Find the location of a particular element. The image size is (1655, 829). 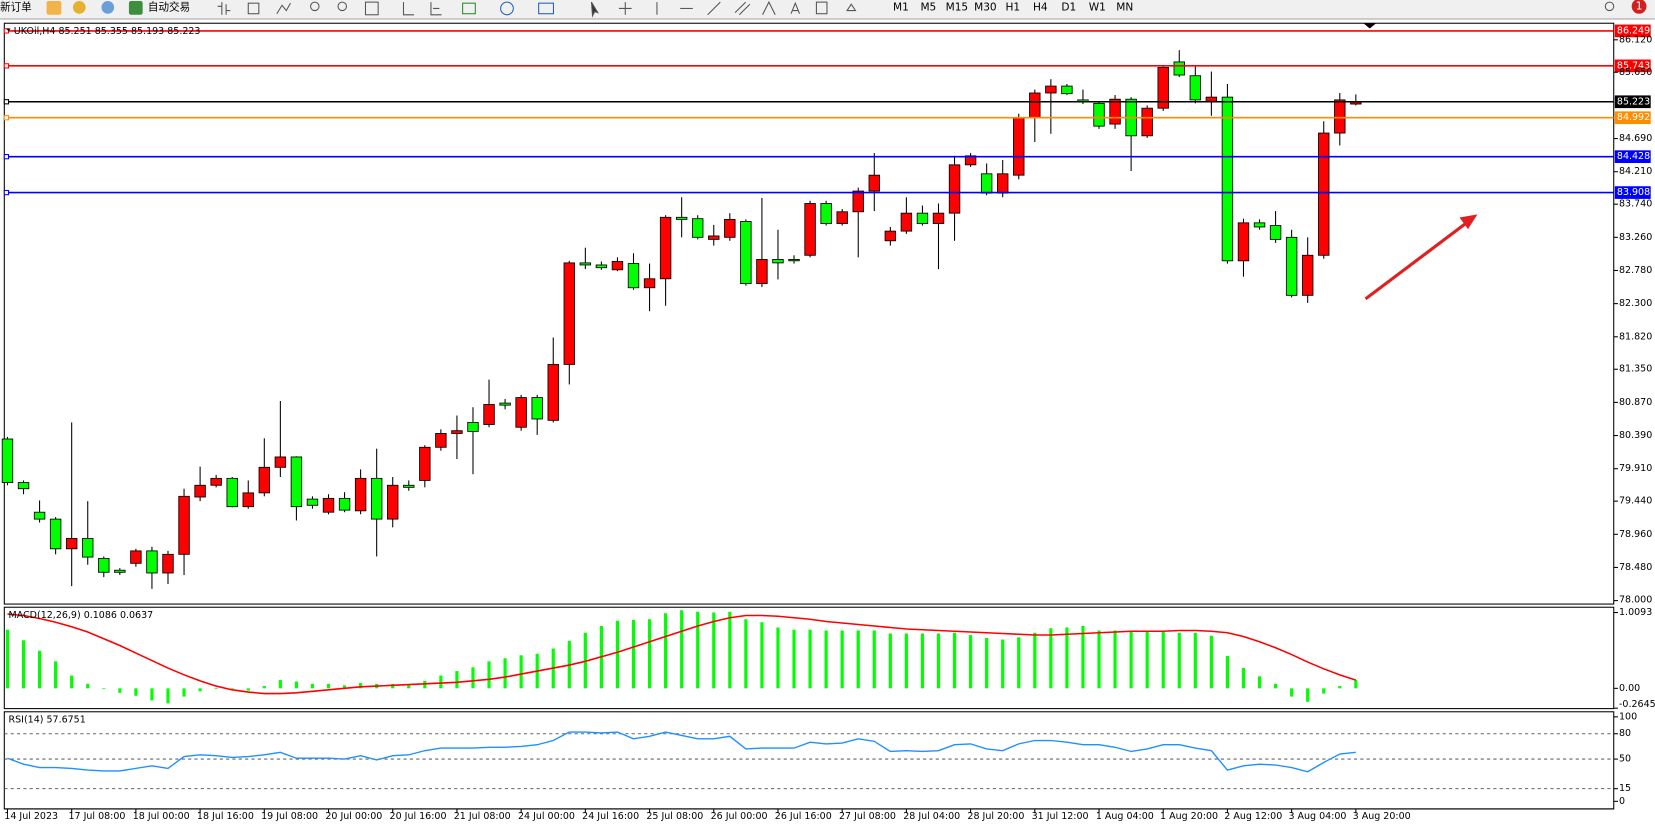

x-tick-label: 21 Jul 08:00 is located at coordinates (482, 816).